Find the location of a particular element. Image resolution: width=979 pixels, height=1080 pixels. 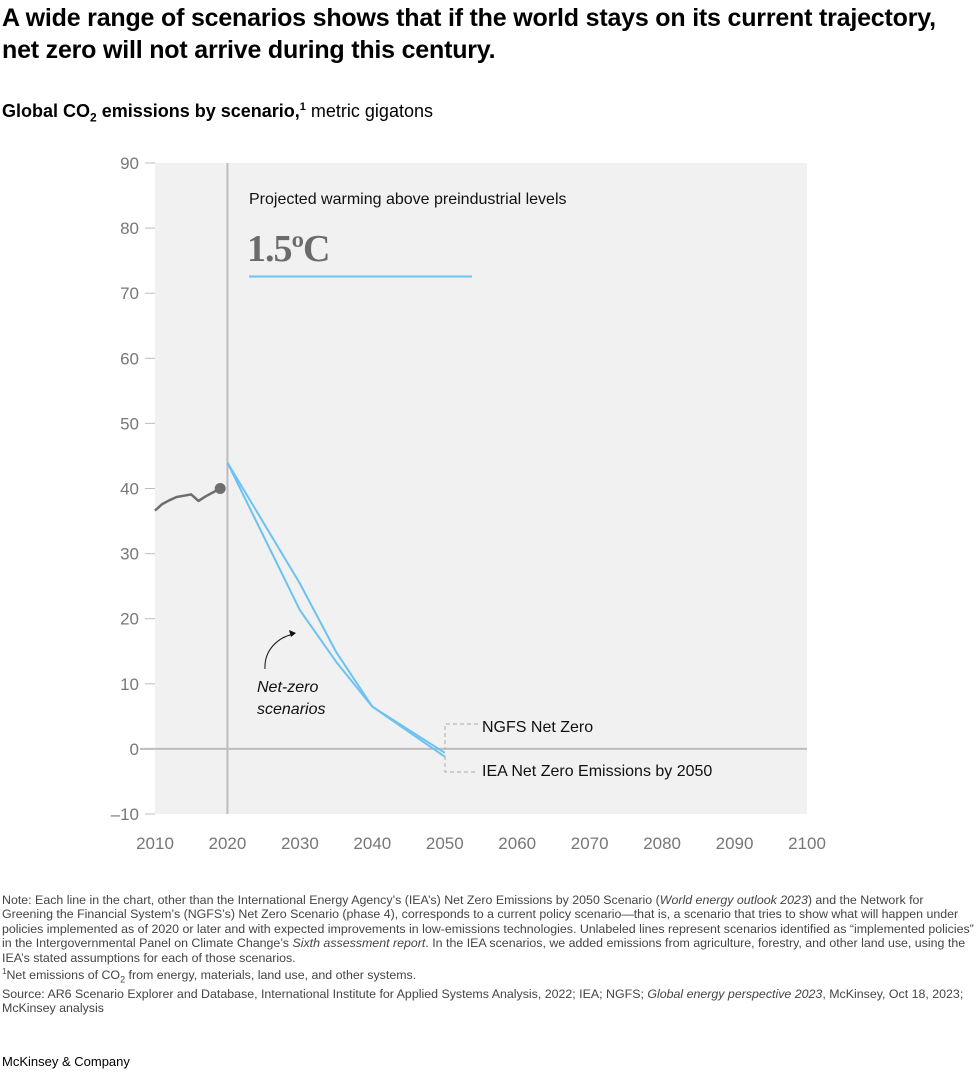

note-italic: World energy outlook 2023 is located at coordinates (733, 900).